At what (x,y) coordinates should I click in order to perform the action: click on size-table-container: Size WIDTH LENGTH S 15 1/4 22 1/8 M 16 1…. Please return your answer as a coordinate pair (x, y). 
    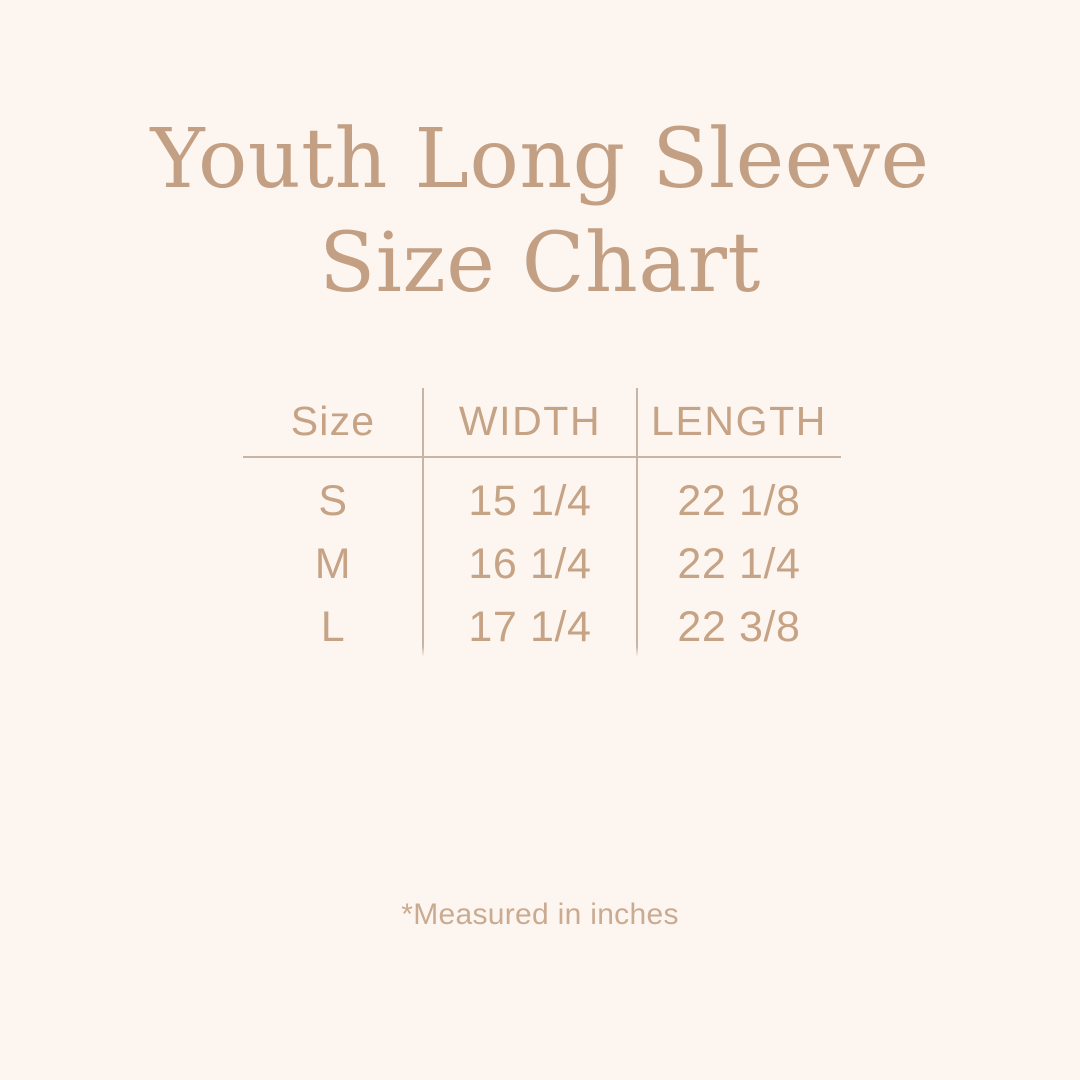
    Looking at the image, I should click on (542, 522).